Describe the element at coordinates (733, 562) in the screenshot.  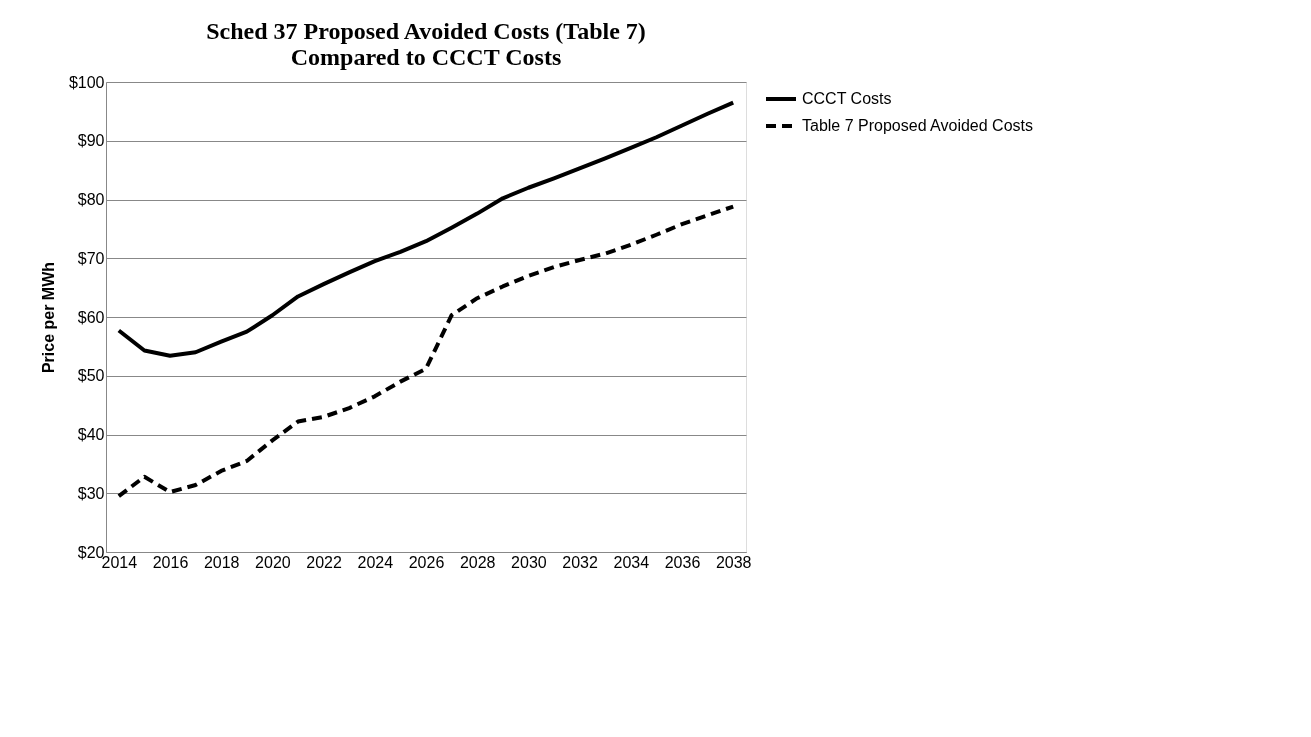
I see `x-tick-label: 2038` at that location.